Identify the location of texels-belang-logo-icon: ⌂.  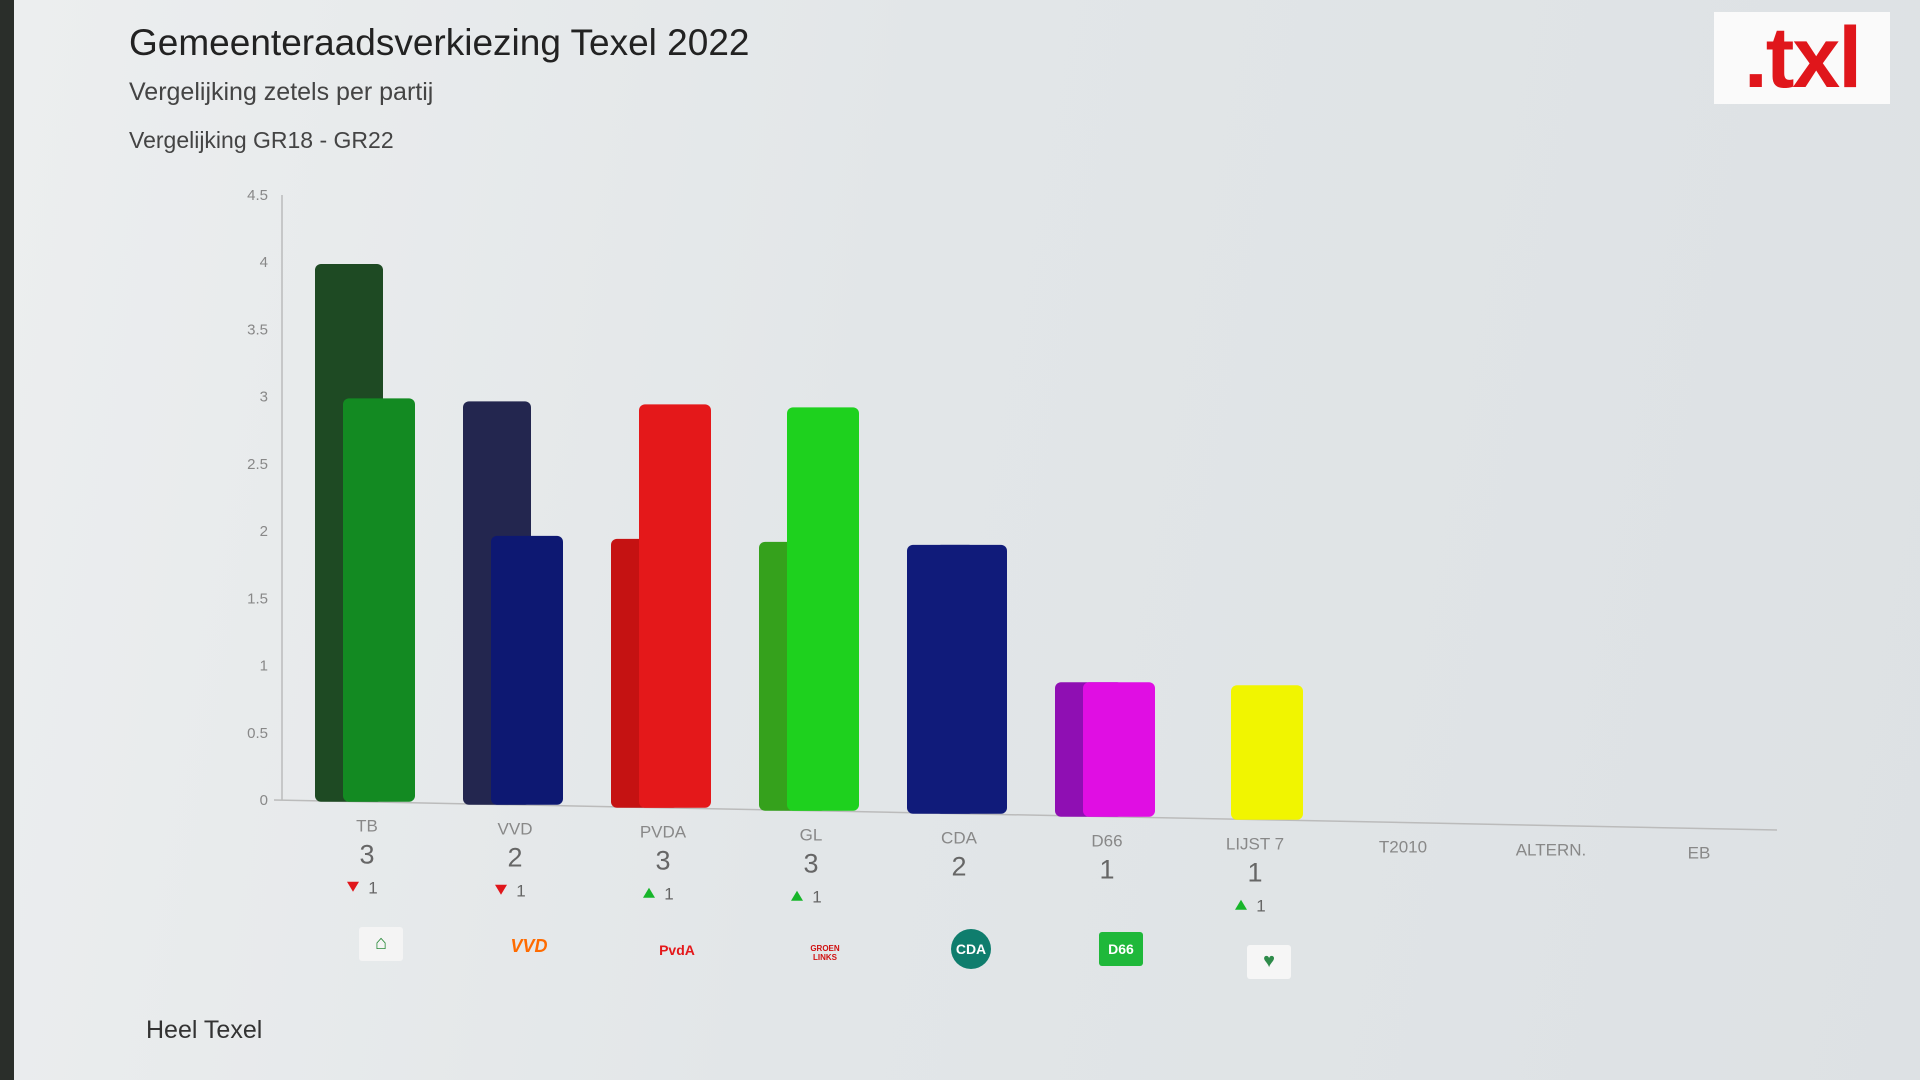
(381, 943).